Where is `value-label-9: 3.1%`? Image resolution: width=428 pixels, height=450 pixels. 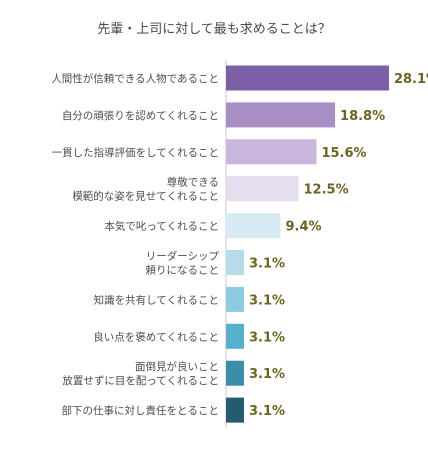
value-label-9: 3.1% is located at coordinates (267, 374).